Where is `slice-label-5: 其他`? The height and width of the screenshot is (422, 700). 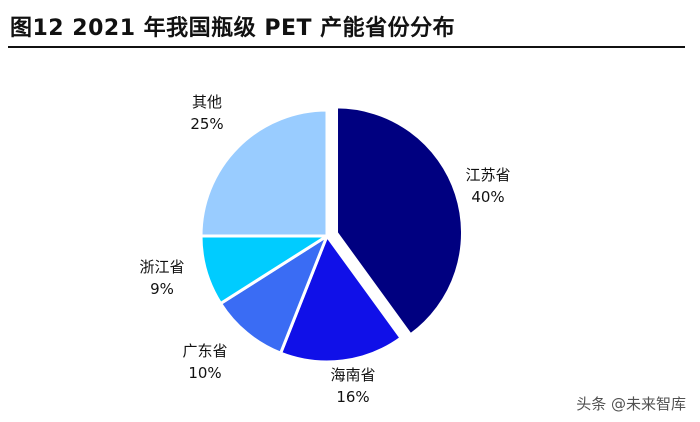 slice-label-5: 其他 is located at coordinates (207, 102).